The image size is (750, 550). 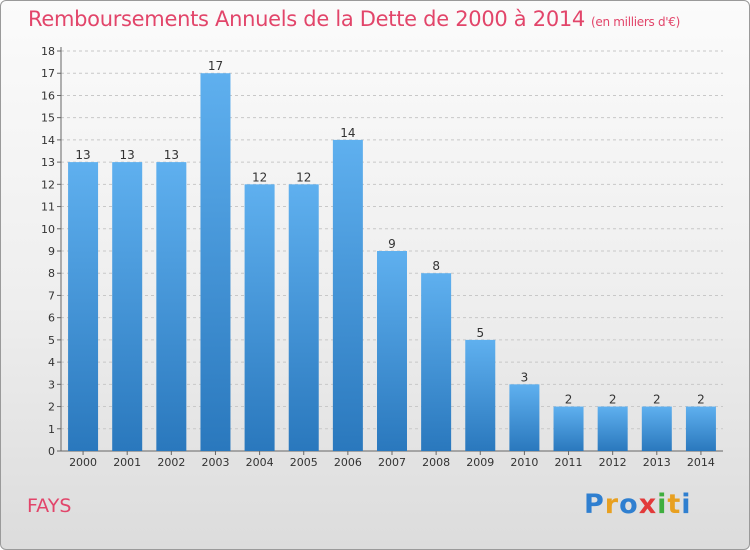 What do you see at coordinates (436, 462) in the screenshot?
I see `x-tick-label: 2008` at bounding box center [436, 462].